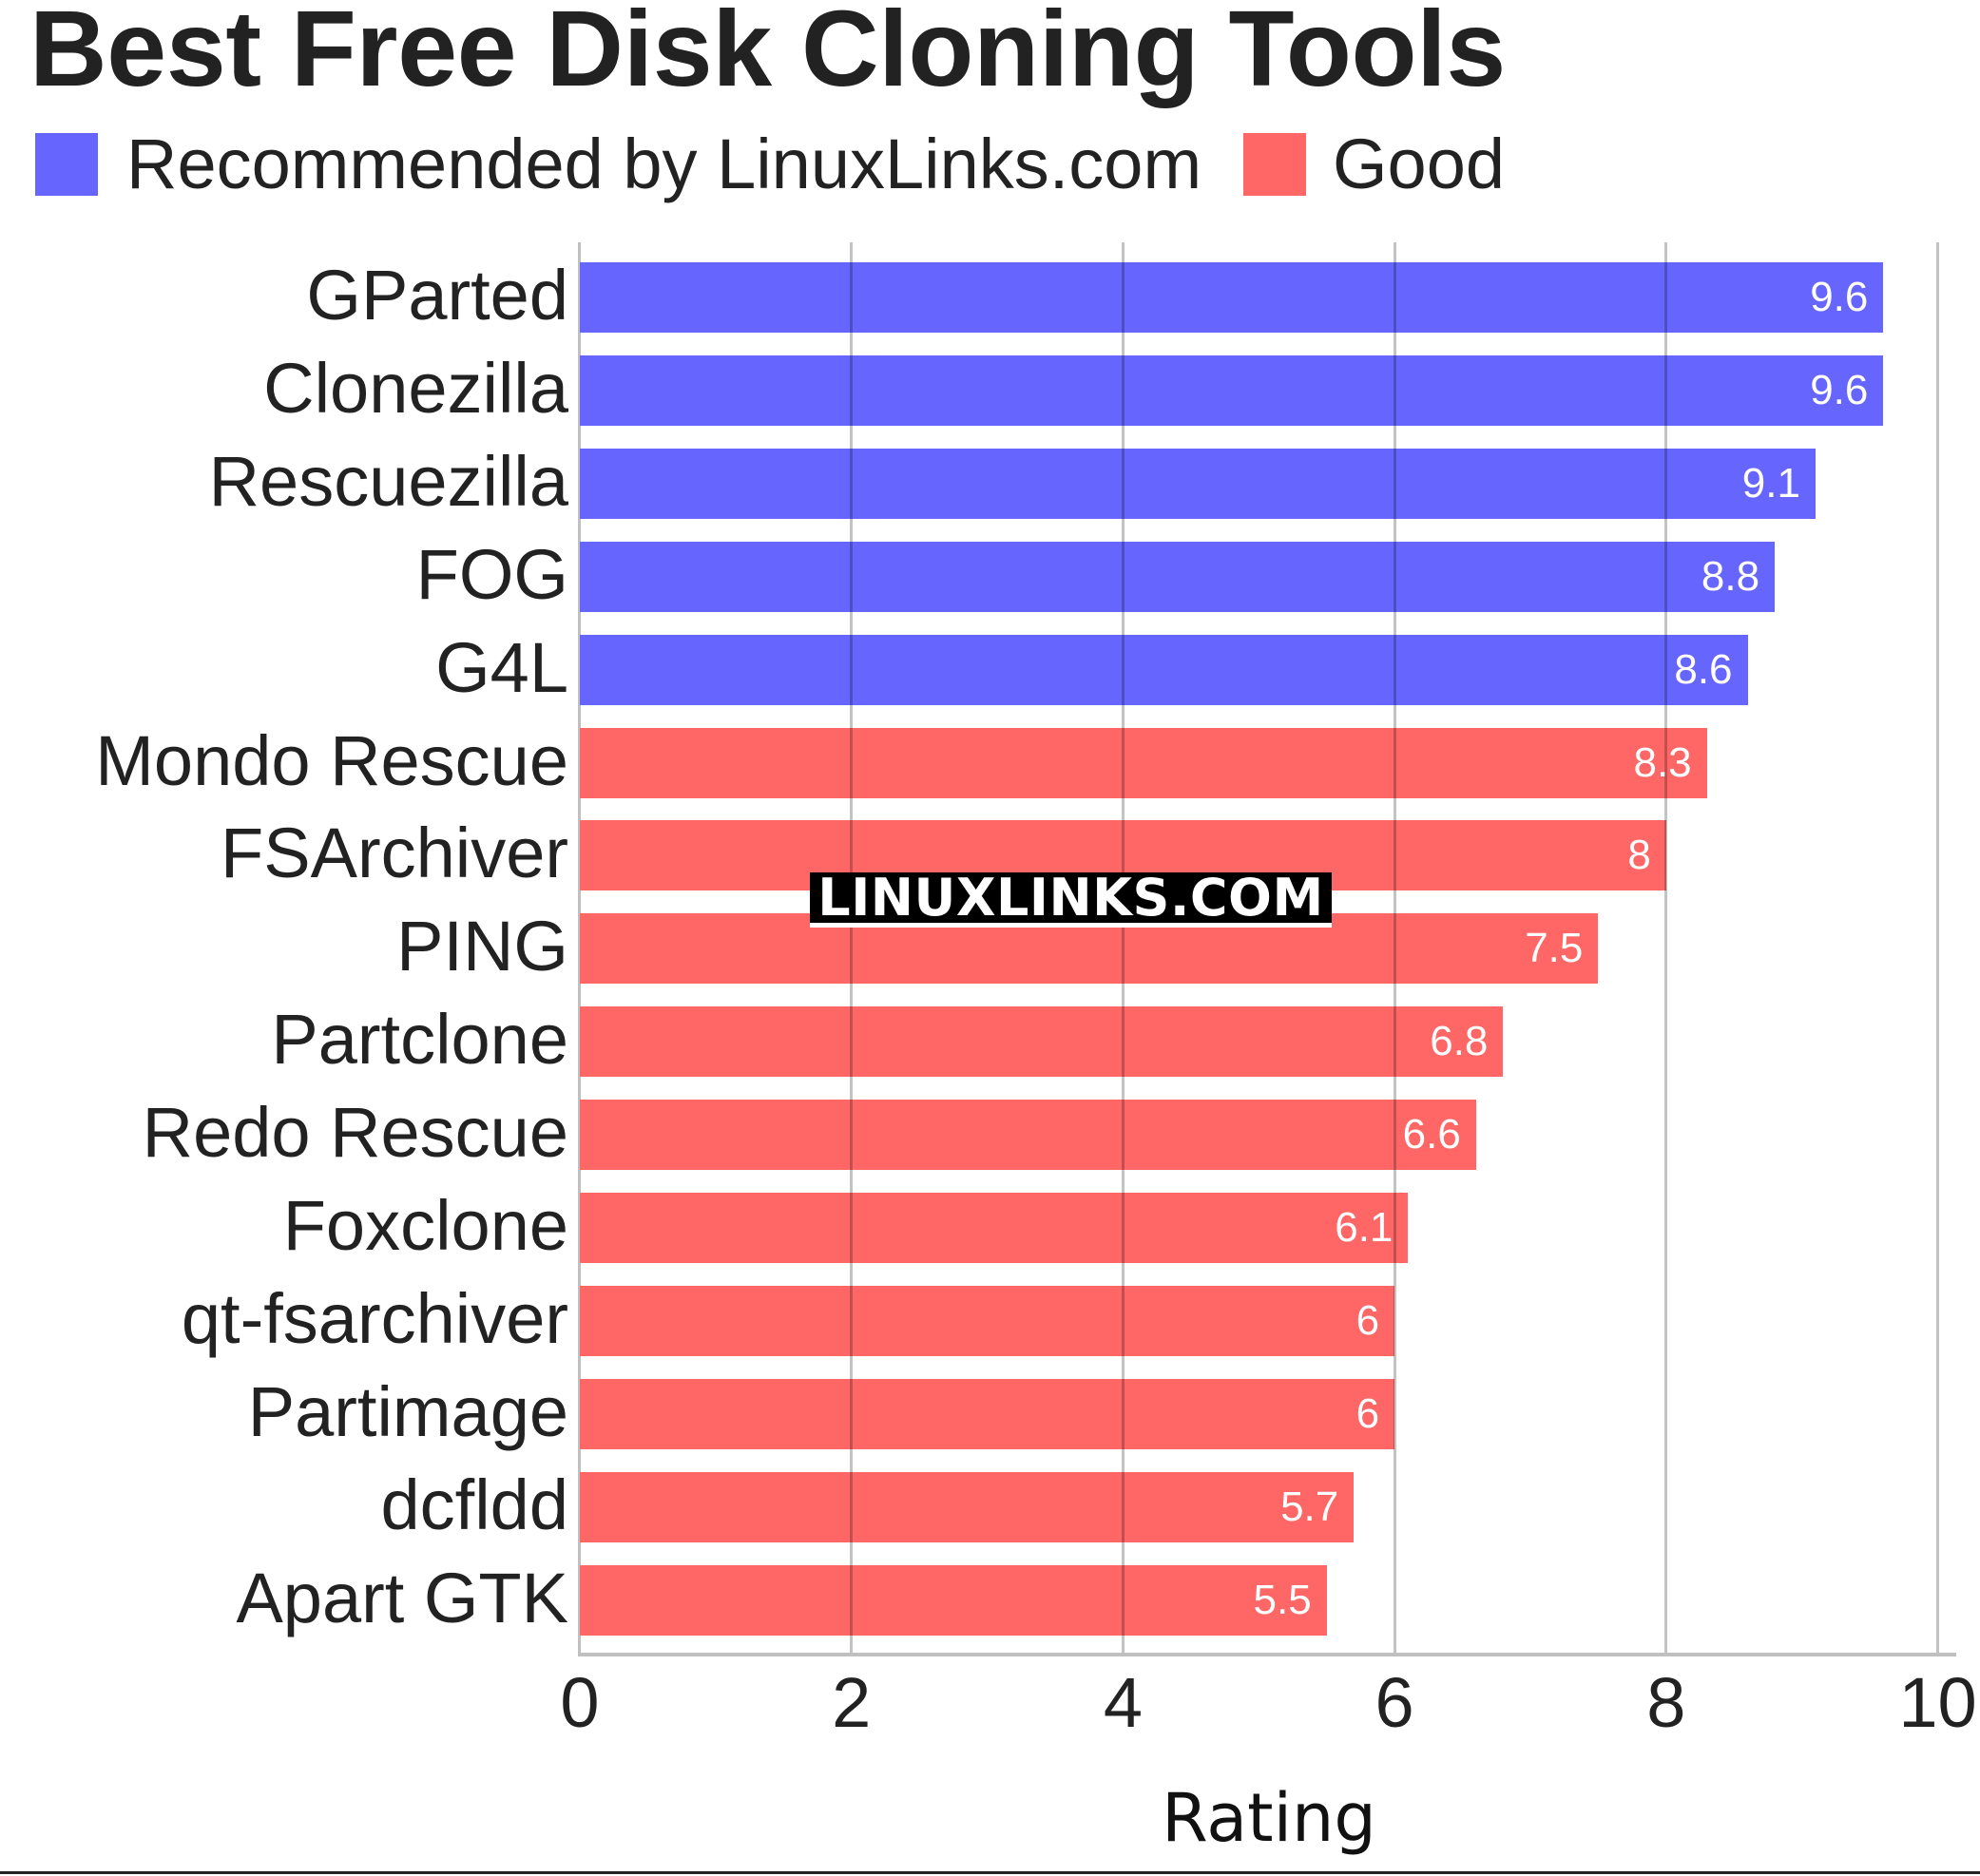 This screenshot has width=1980, height=1876. Describe the element at coordinates (1704, 669) in the screenshot. I see `bar-value-label: 8.6` at that location.